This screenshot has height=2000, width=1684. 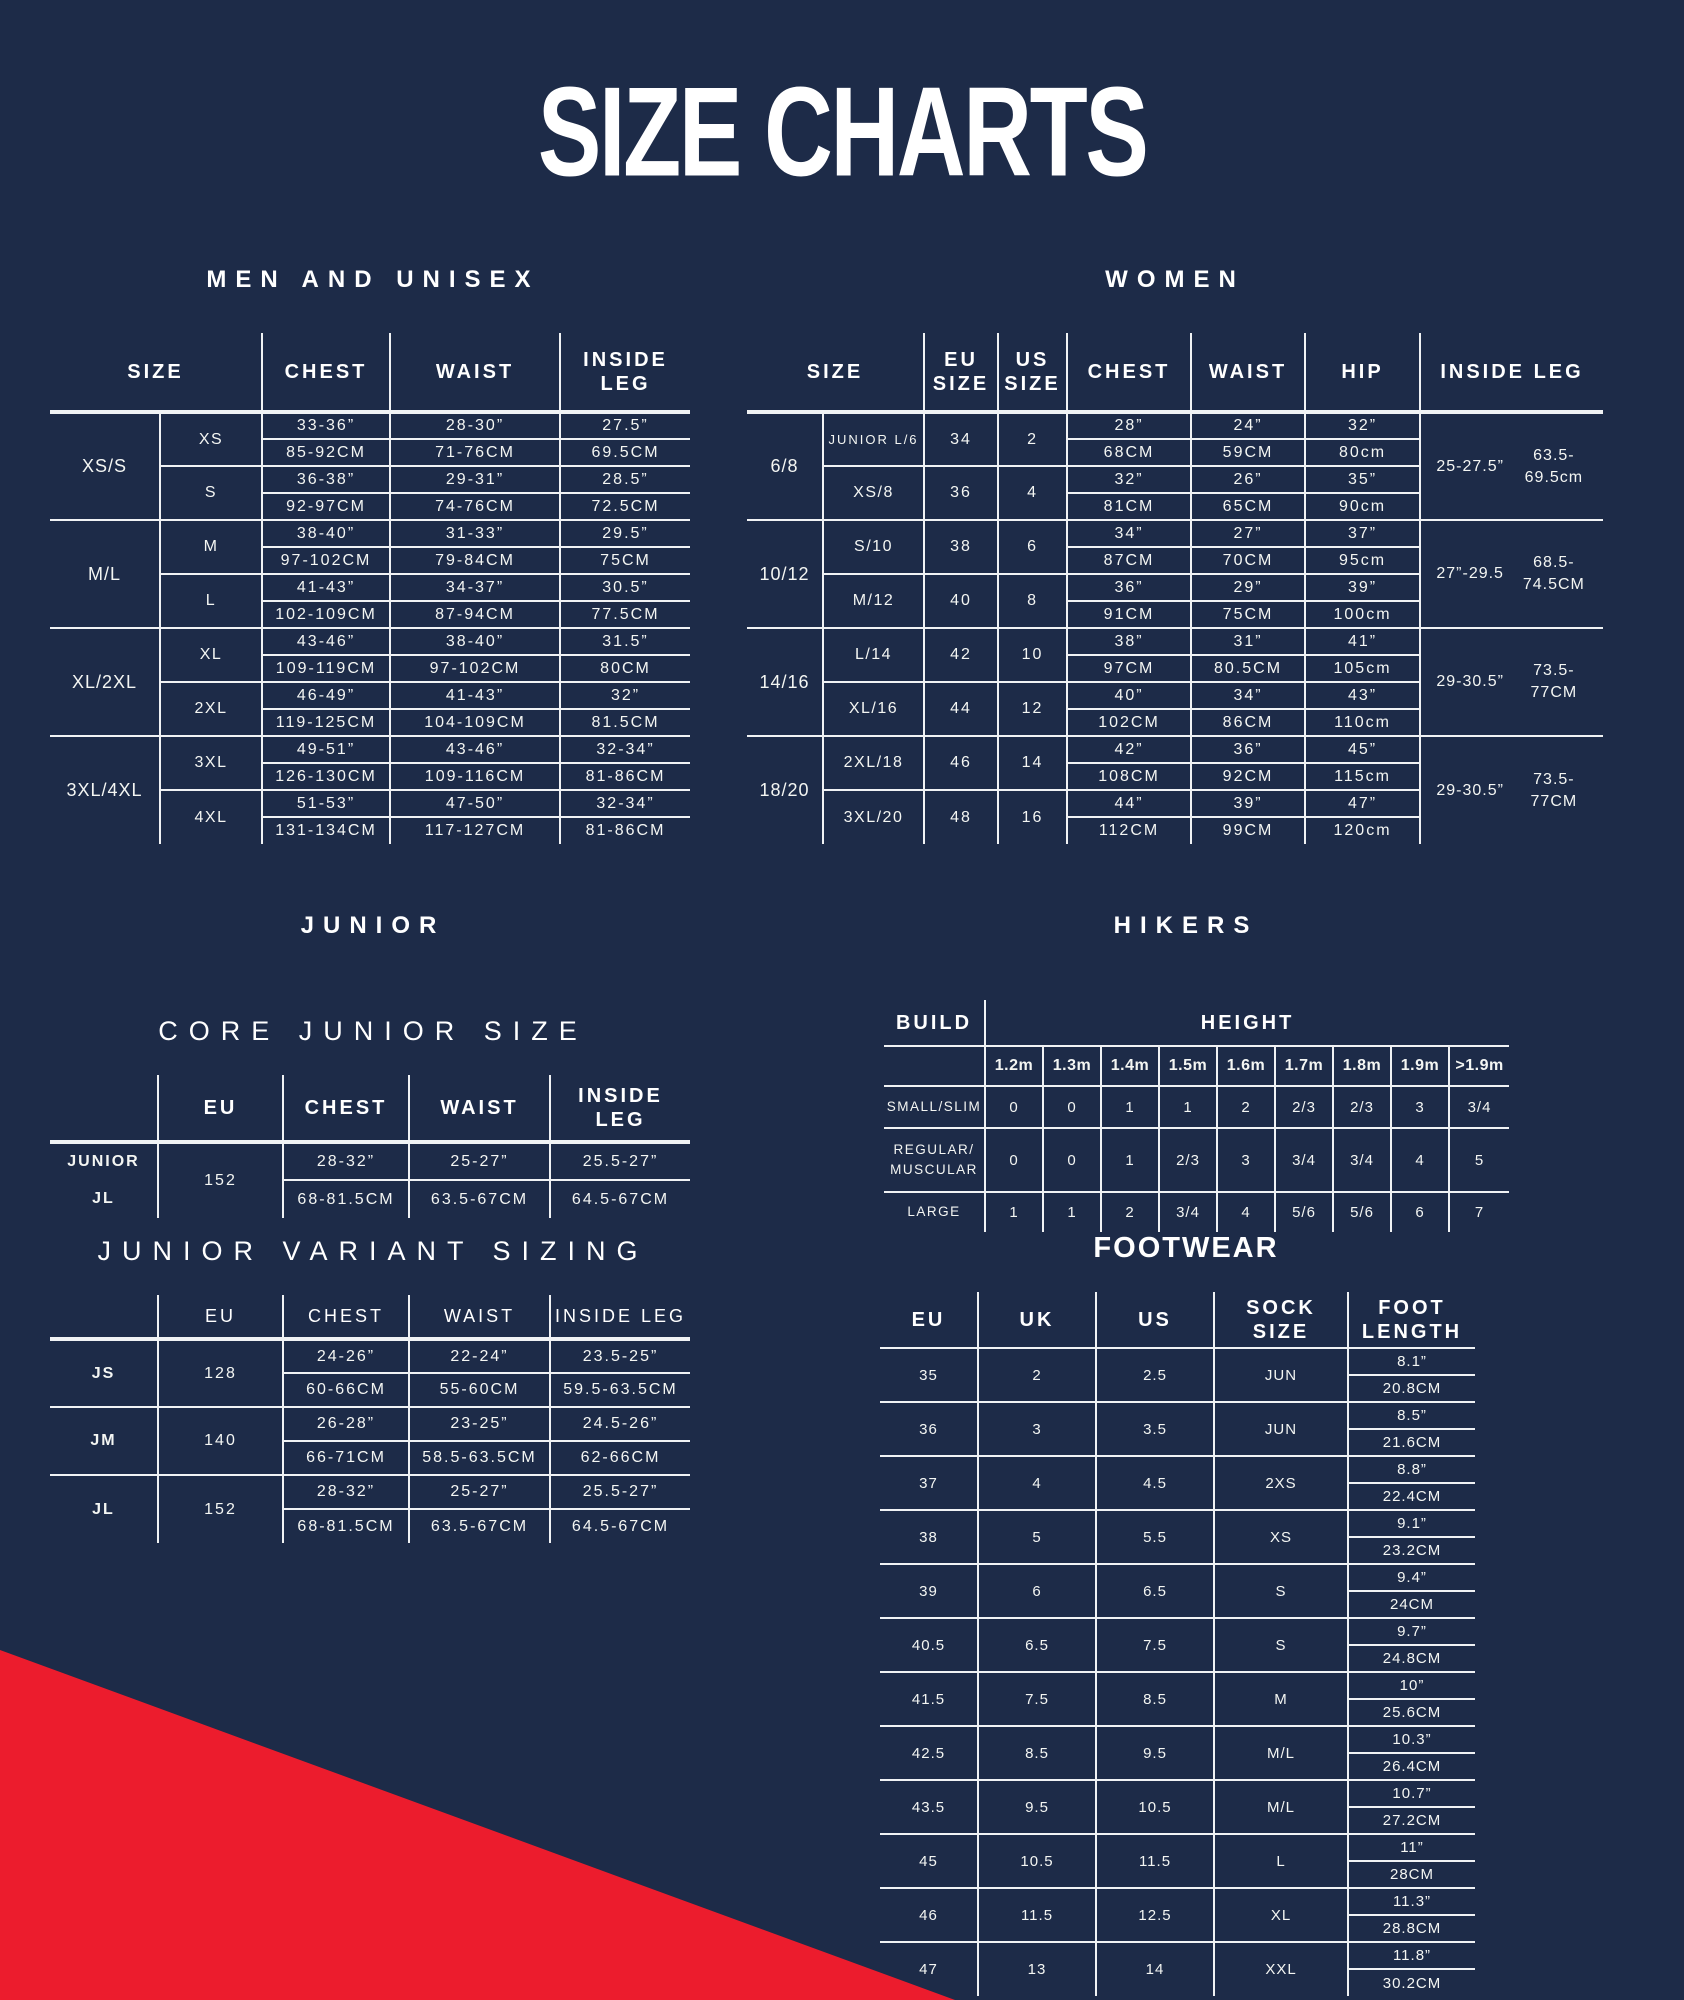 What do you see at coordinates (475, 723) in the screenshot?
I see `men-waist-value: 104-109CM` at bounding box center [475, 723].